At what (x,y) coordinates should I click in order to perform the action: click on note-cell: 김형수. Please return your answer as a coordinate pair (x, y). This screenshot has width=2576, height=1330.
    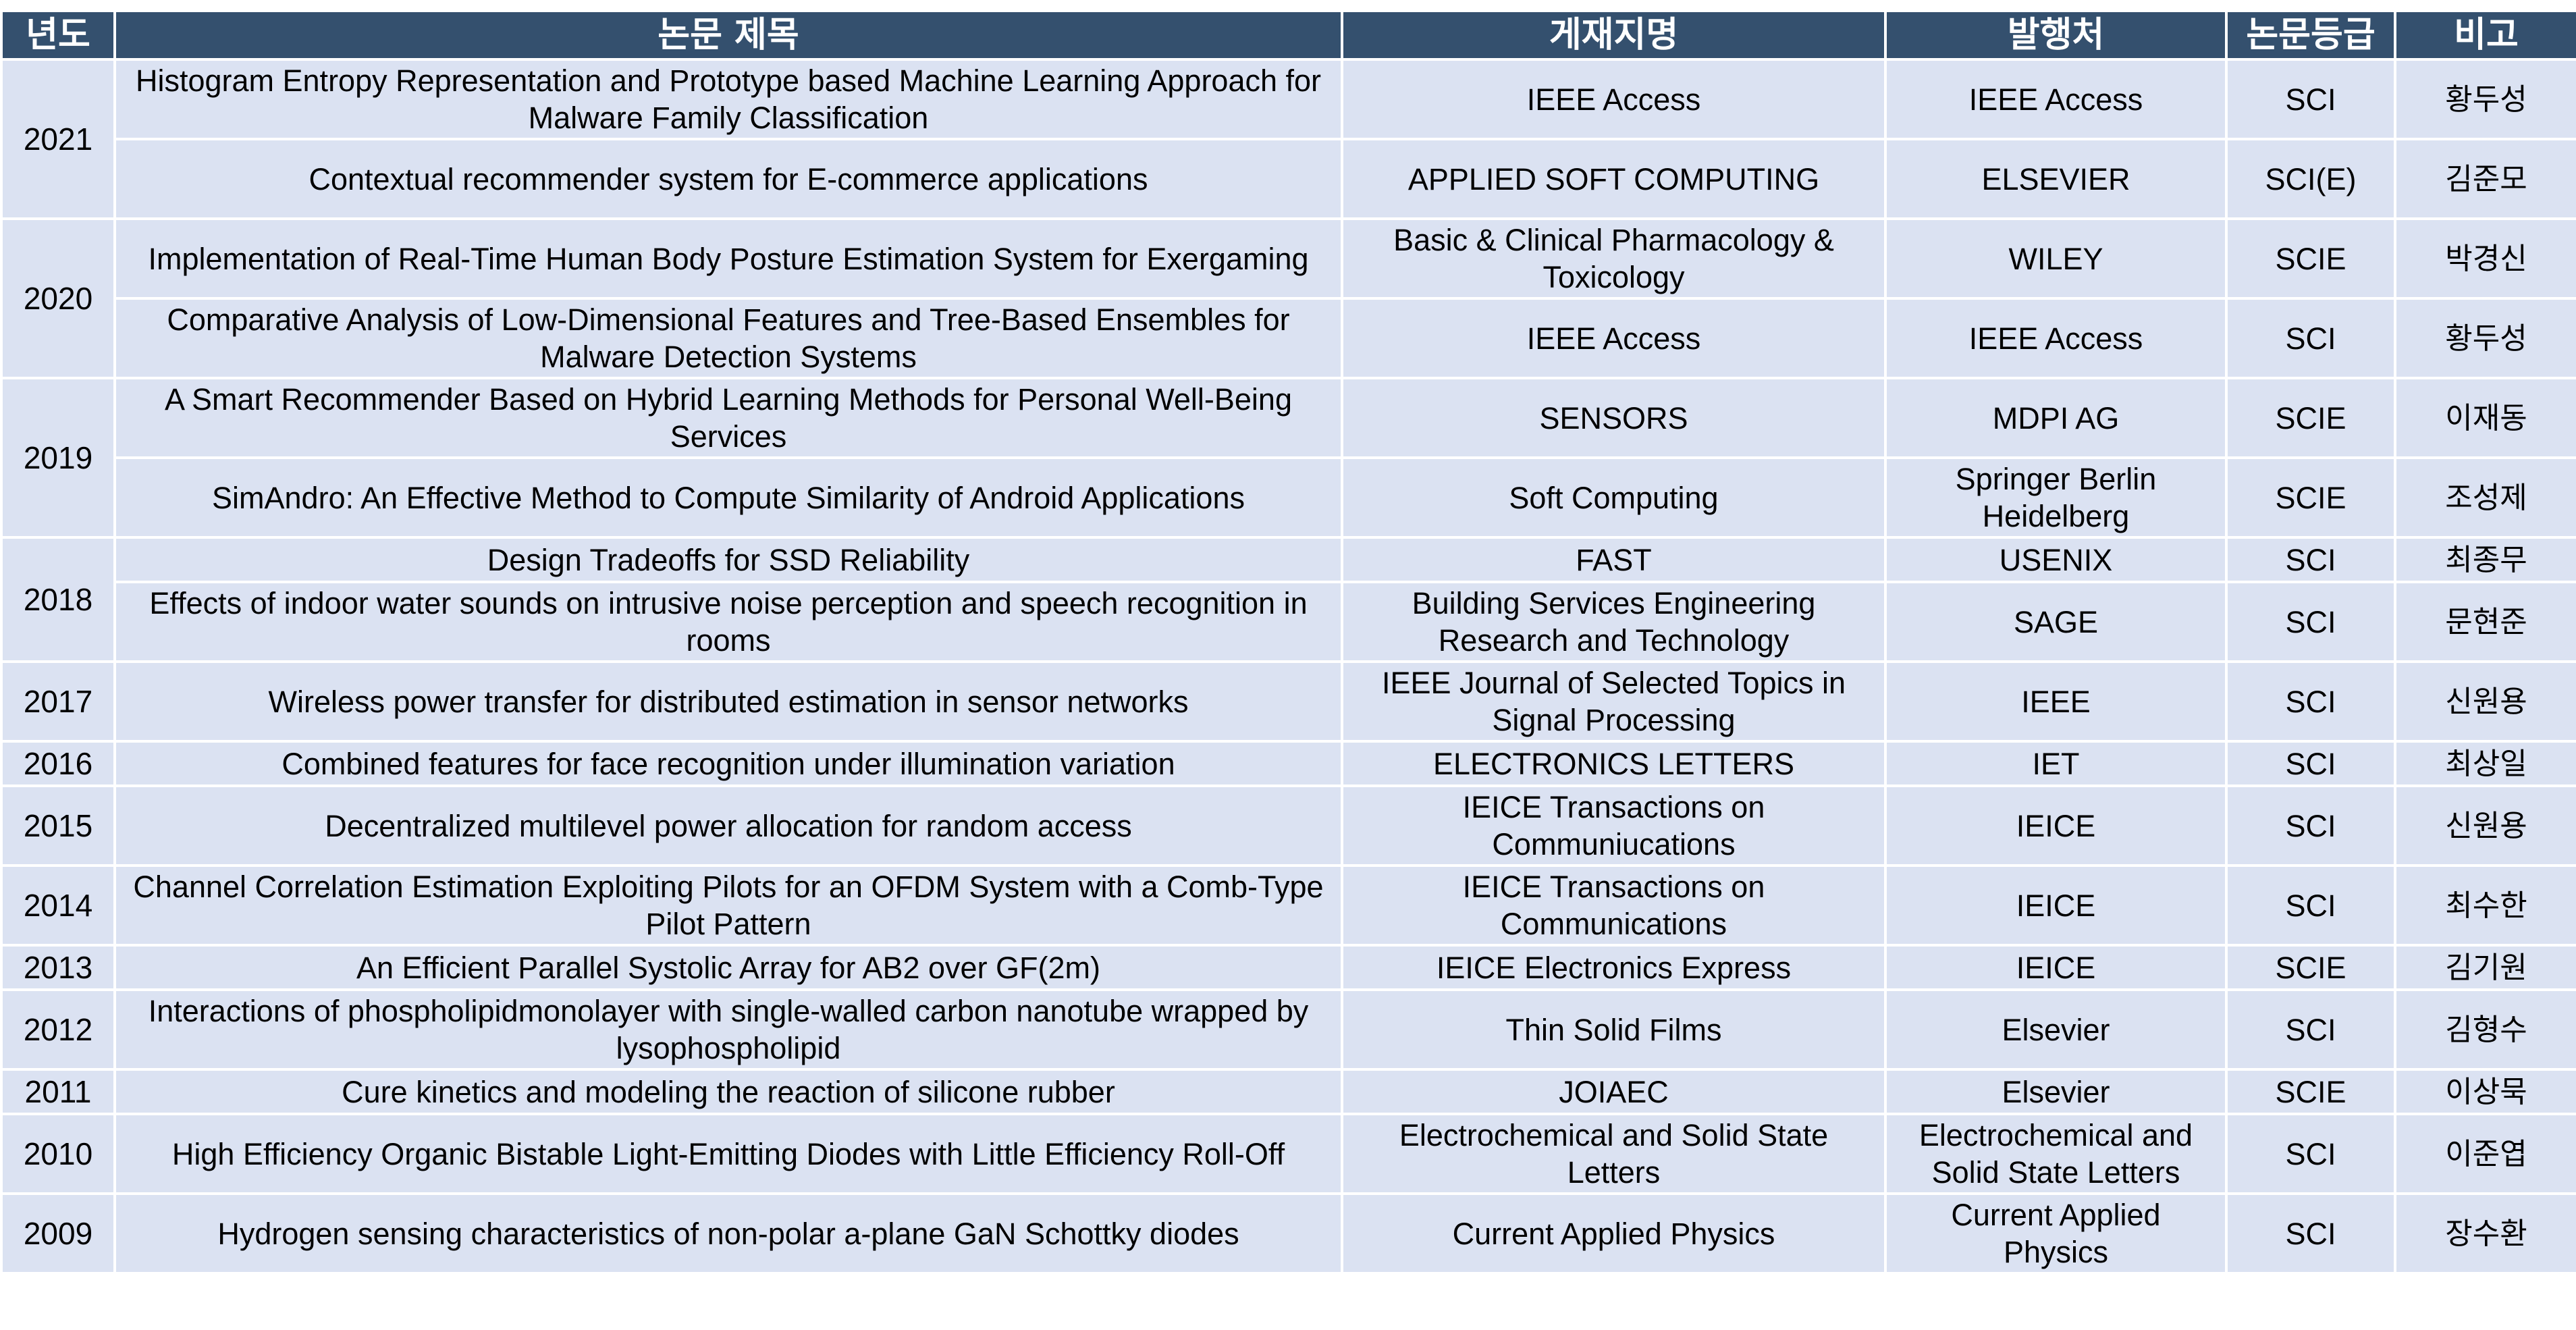
    Looking at the image, I should click on (2485, 1029).